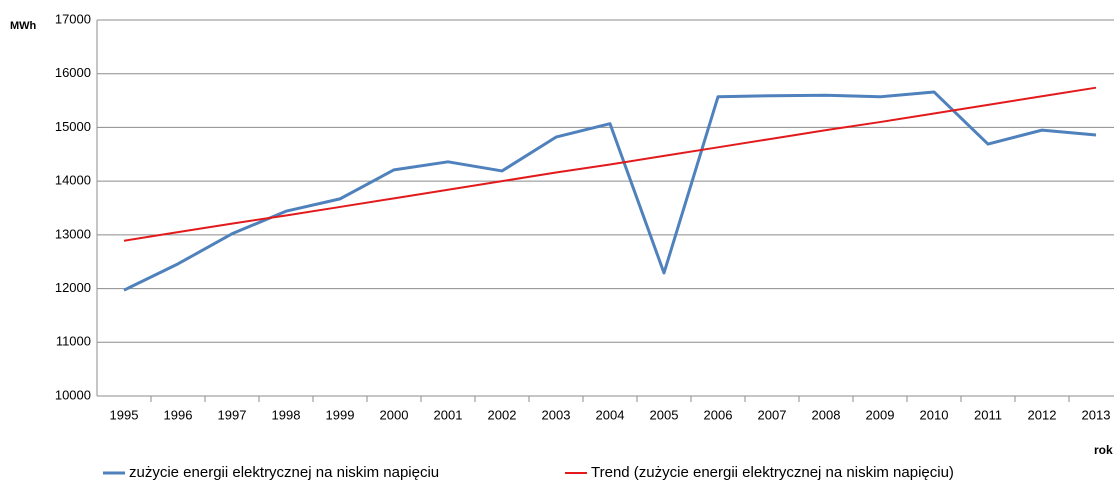 The image size is (1114, 485). I want to click on y-axis-label: MWh, so click(23, 26).